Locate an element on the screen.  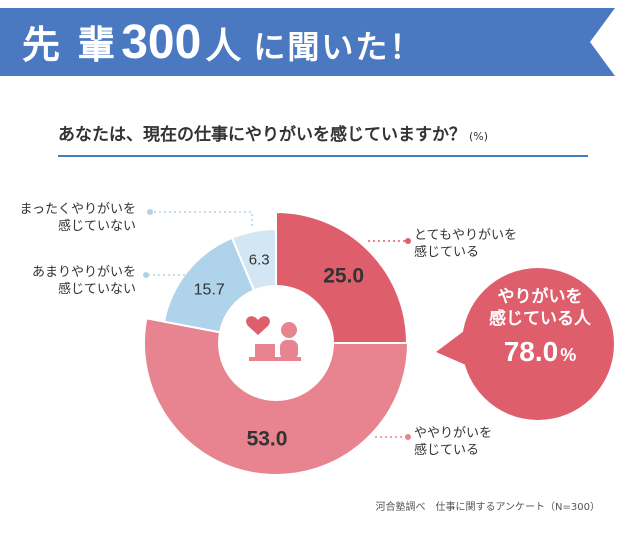
chart-question: あなたは、現在の仕事にやりがいを感じていますか？ (%) is located at coordinates (323, 132).